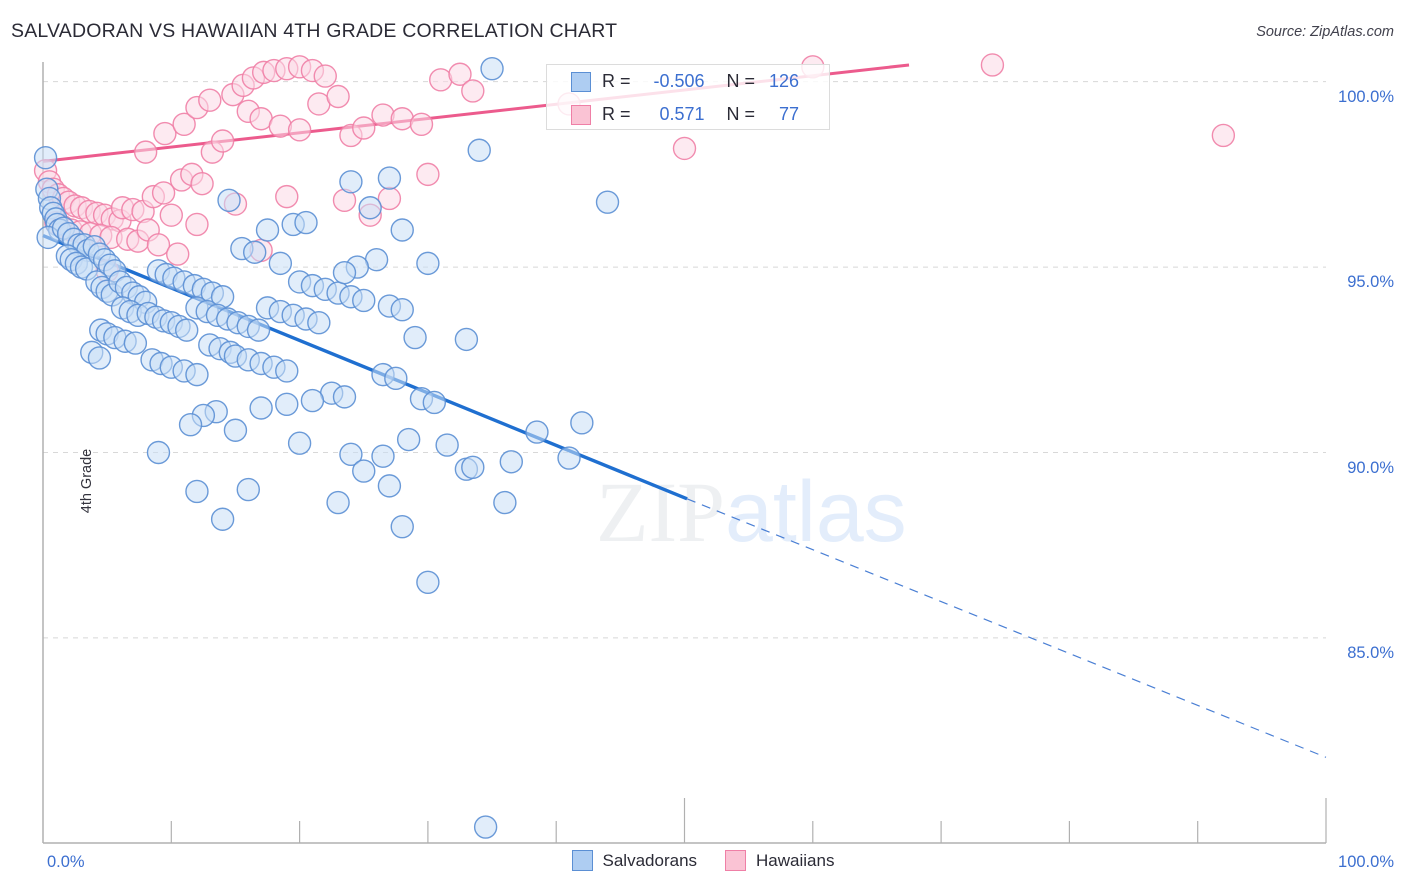 The width and height of the screenshot is (1406, 892). What do you see at coordinates (87, 481) in the screenshot?
I see `y-axis-title: 4th Grade` at bounding box center [87, 481].